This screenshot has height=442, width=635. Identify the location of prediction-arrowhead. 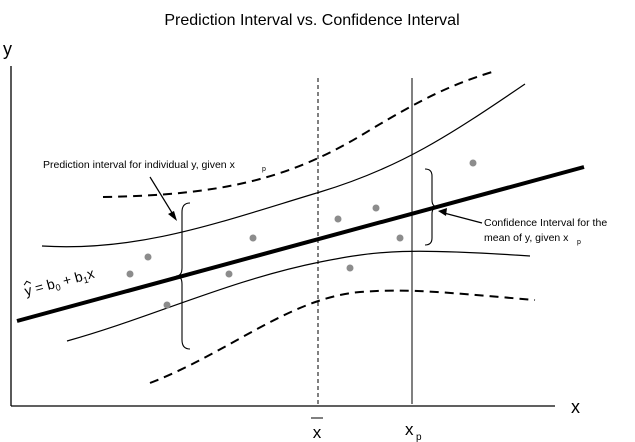
(172, 216).